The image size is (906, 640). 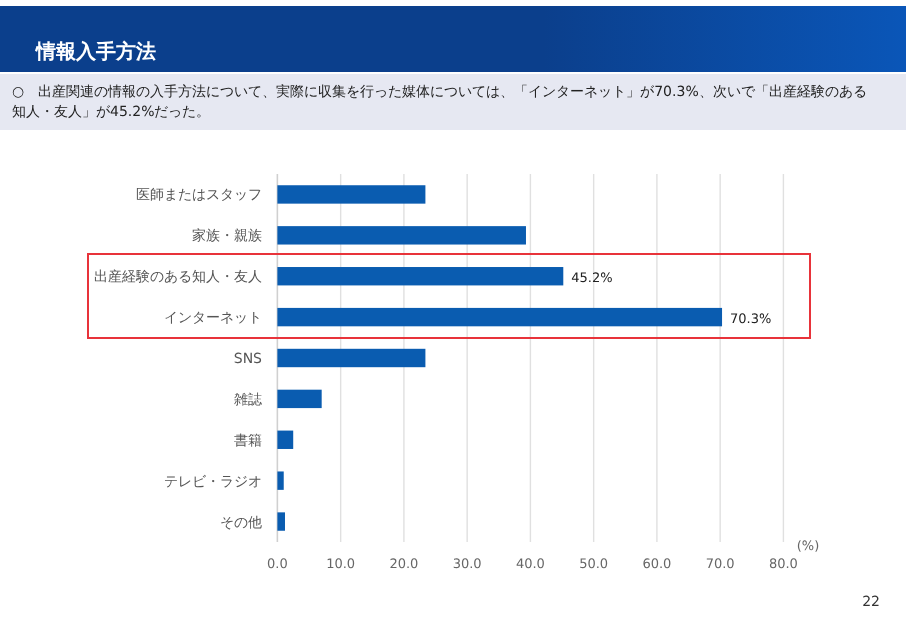 I want to click on text: 情報入手方法, so click(x=95, y=52).